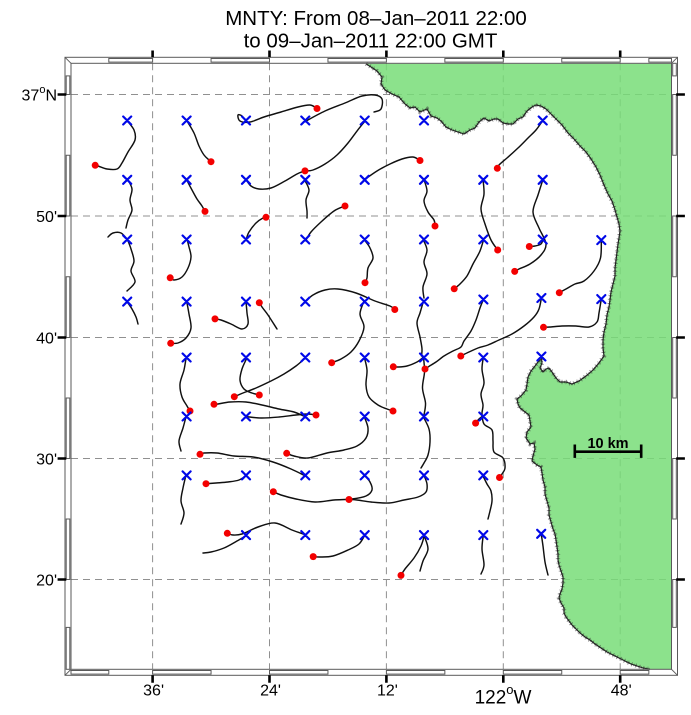 The height and width of the screenshot is (715, 691). I want to click on svg-text: 37oN, so click(39, 94).